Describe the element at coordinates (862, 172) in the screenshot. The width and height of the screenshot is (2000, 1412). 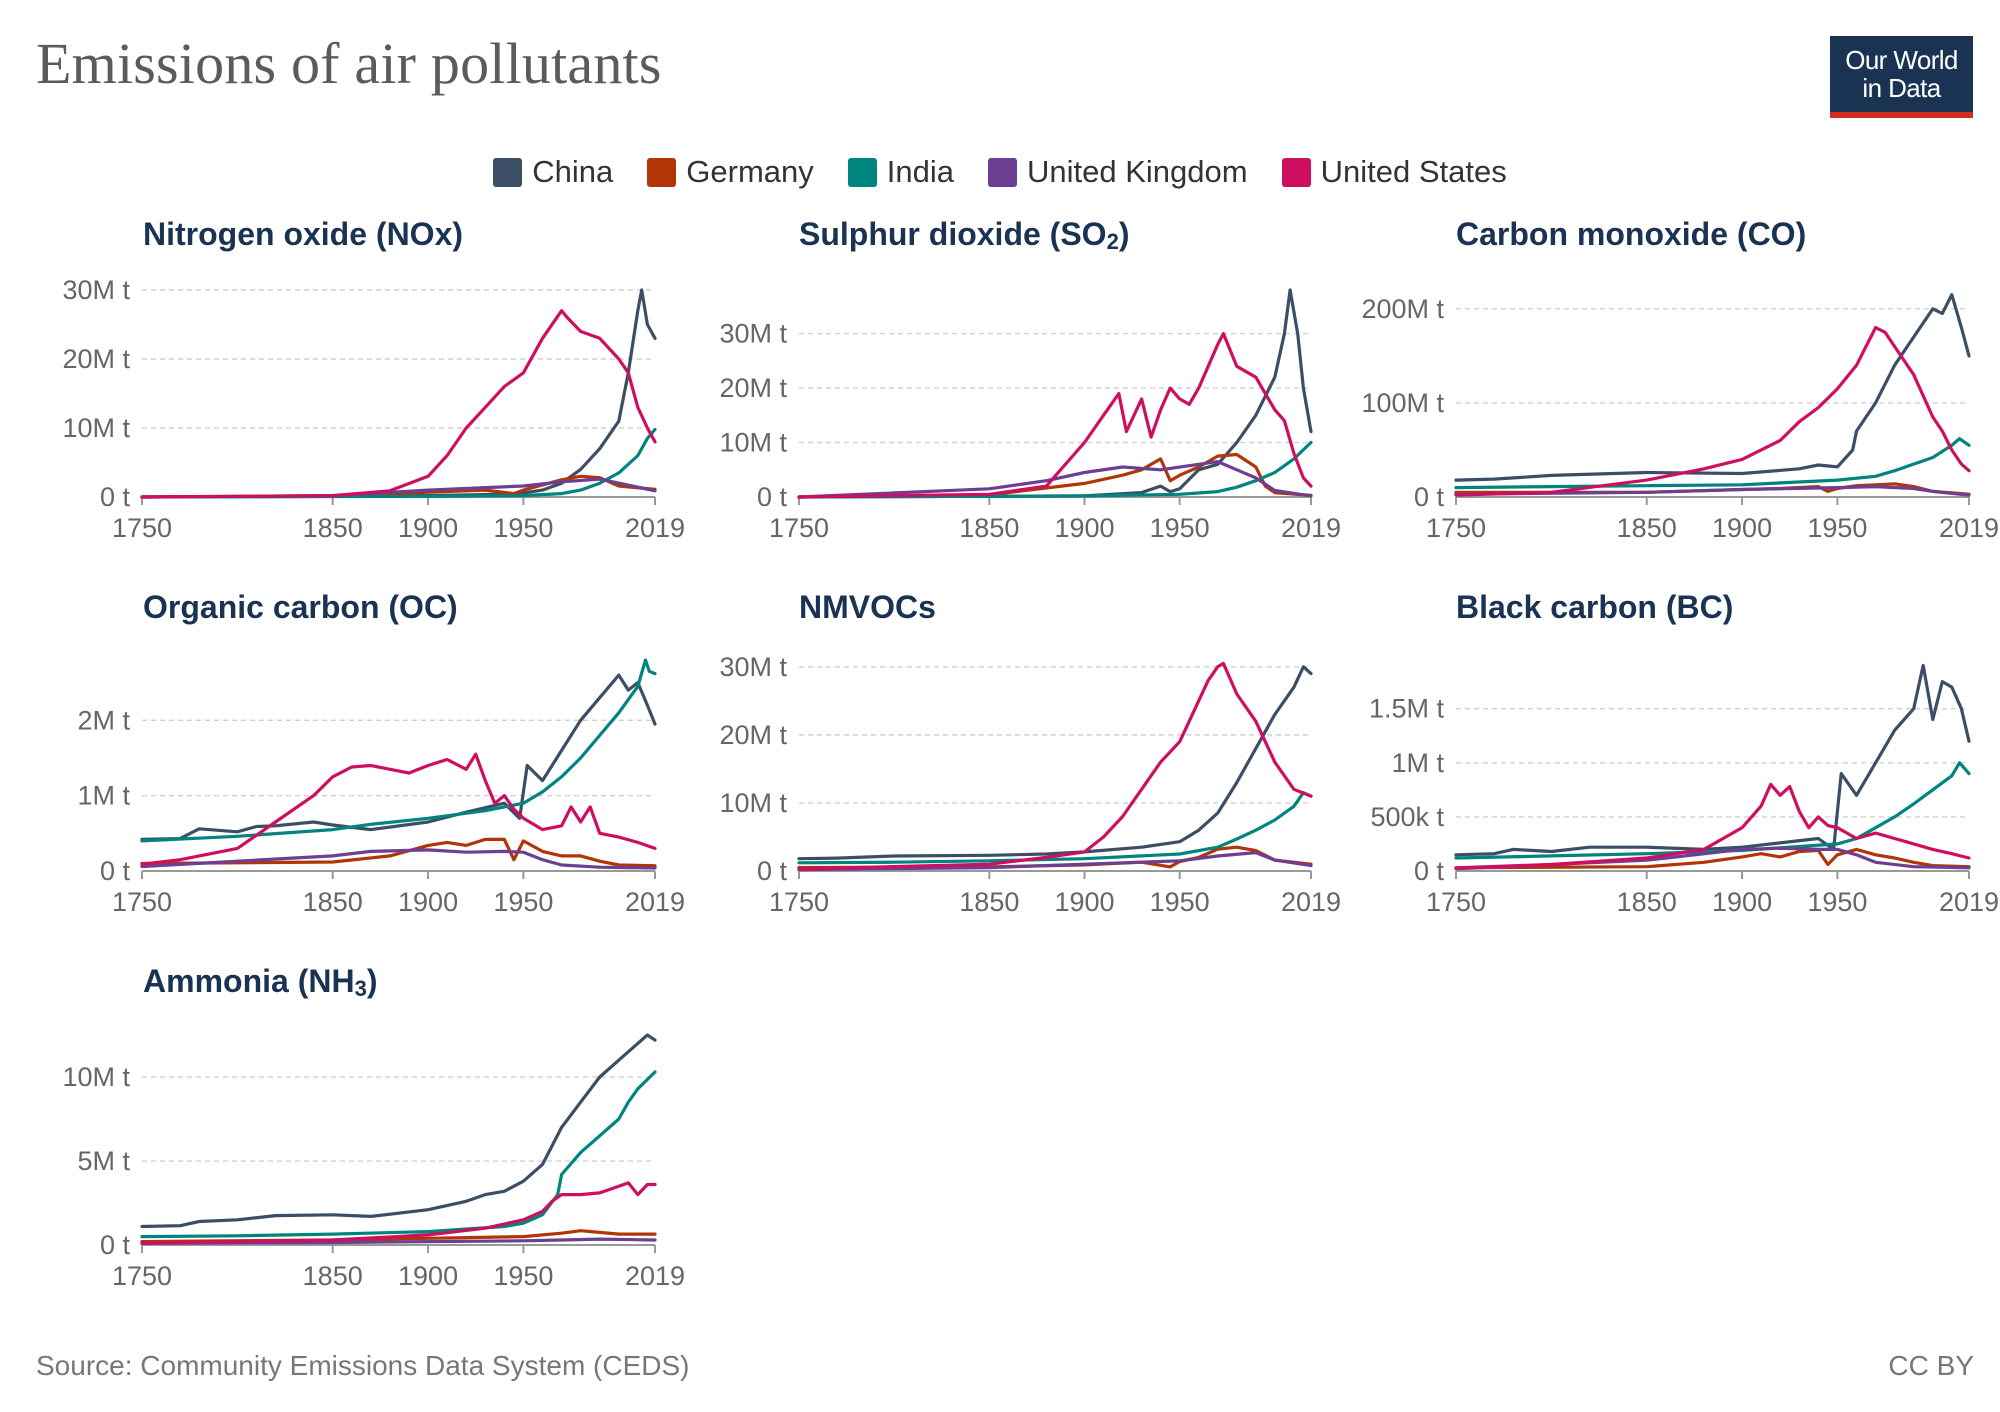
I see `legend-swatch-india` at that location.